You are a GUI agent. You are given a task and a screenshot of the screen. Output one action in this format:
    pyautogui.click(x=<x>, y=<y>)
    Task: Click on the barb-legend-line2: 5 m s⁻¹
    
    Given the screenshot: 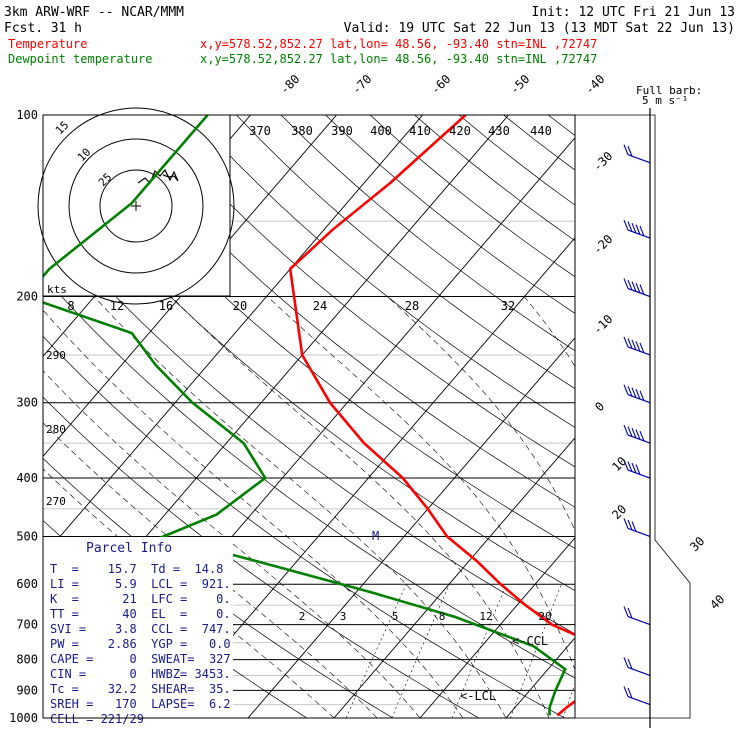 What is the action you would take?
    pyautogui.click(x=665, y=100)
    